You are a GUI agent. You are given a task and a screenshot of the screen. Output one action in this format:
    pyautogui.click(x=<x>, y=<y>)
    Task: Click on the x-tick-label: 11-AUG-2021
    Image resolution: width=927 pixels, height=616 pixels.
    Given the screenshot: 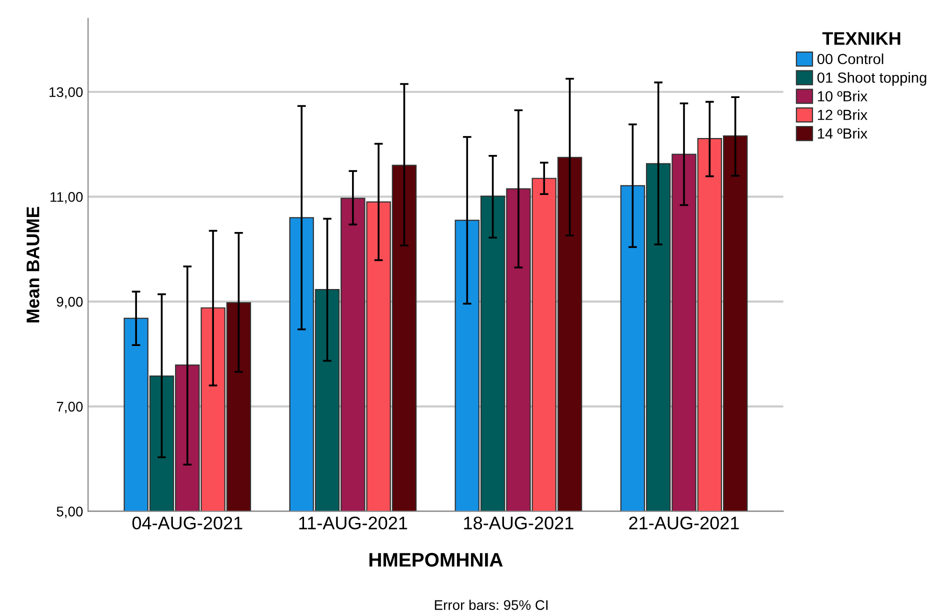 What is the action you would take?
    pyautogui.click(x=353, y=523)
    